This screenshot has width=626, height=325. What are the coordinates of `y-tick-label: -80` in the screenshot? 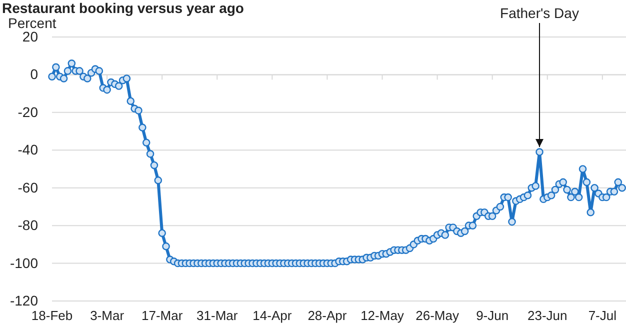 It's located at (28, 225).